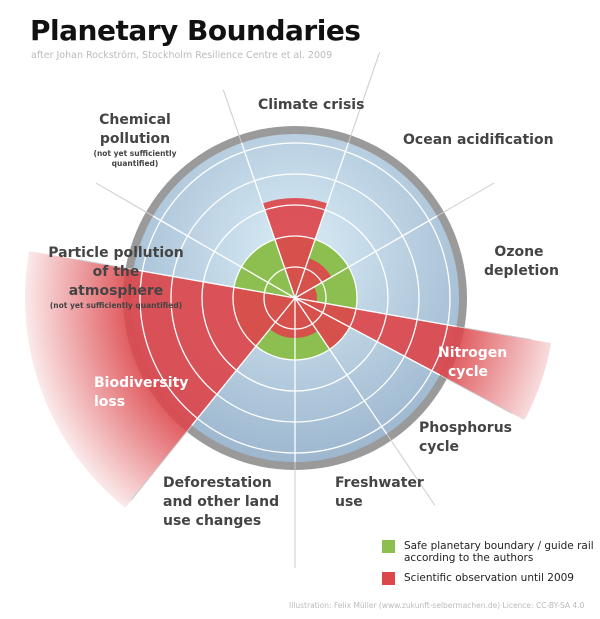 The image size is (600, 619). Describe the element at coordinates (478, 140) in the screenshot. I see `label-ocean: Ocean acidification` at that location.